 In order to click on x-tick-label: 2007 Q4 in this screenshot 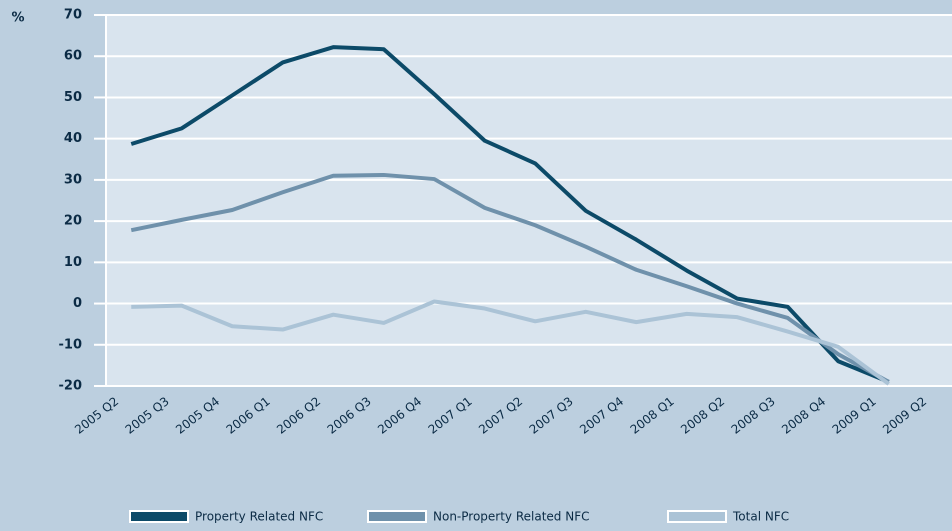, I will do `click(601, 415)`.